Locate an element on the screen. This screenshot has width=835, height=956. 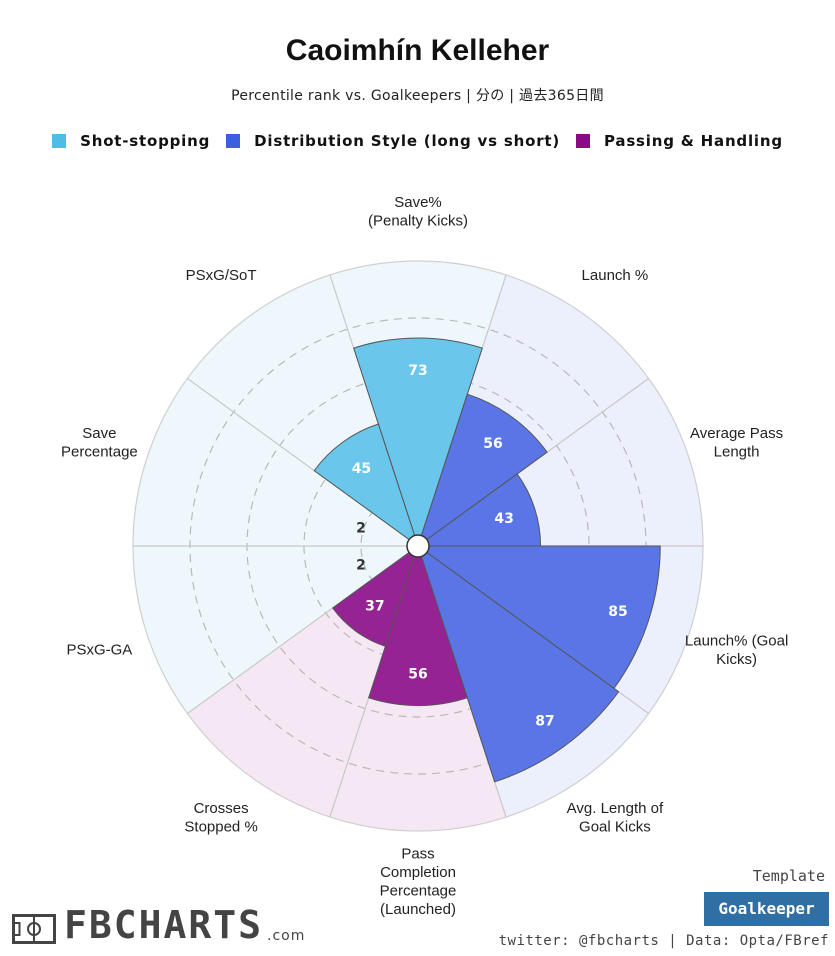
legend-label: Distribution Style (long vs short) is located at coordinates (407, 141).